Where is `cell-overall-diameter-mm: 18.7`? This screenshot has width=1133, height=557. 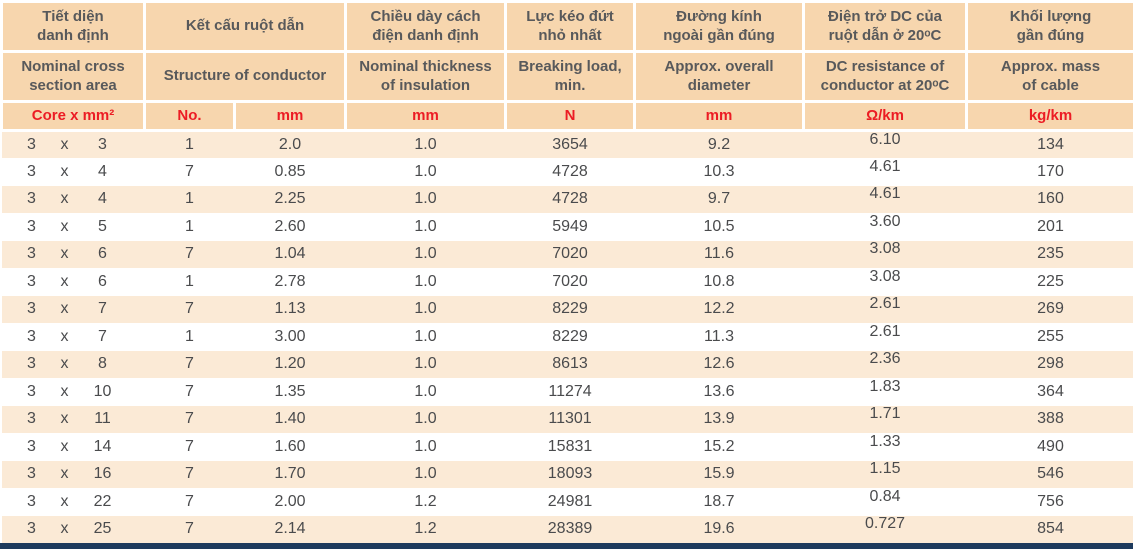
cell-overall-diameter-mm: 18.7 is located at coordinates (719, 501).